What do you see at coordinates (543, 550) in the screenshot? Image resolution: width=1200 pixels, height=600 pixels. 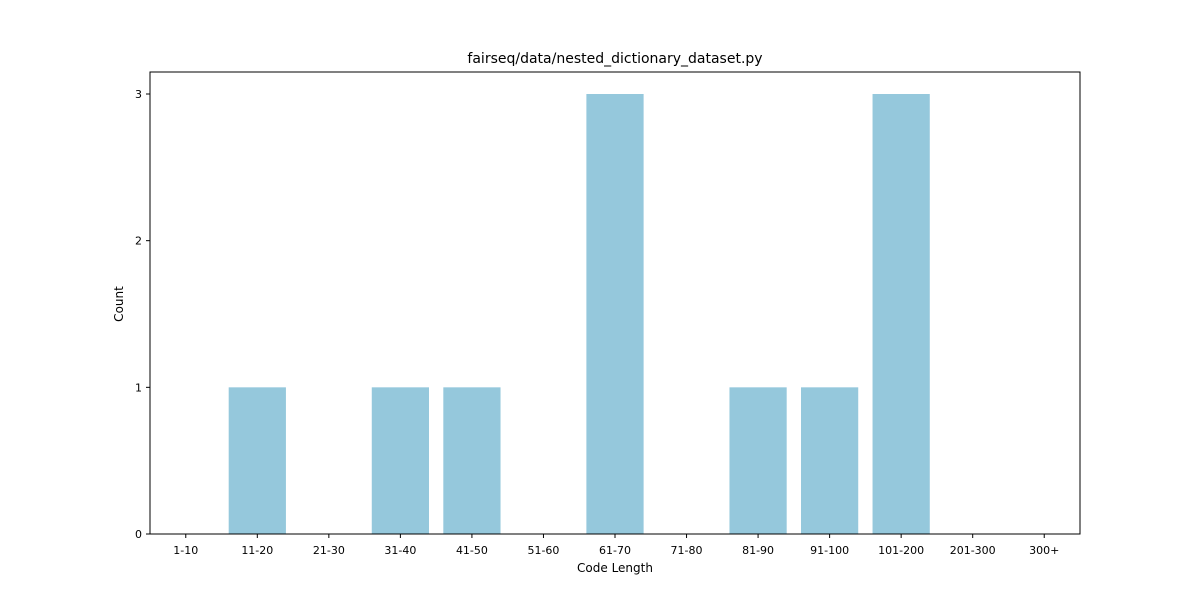 I see `x-tick-label: 51-60` at bounding box center [543, 550].